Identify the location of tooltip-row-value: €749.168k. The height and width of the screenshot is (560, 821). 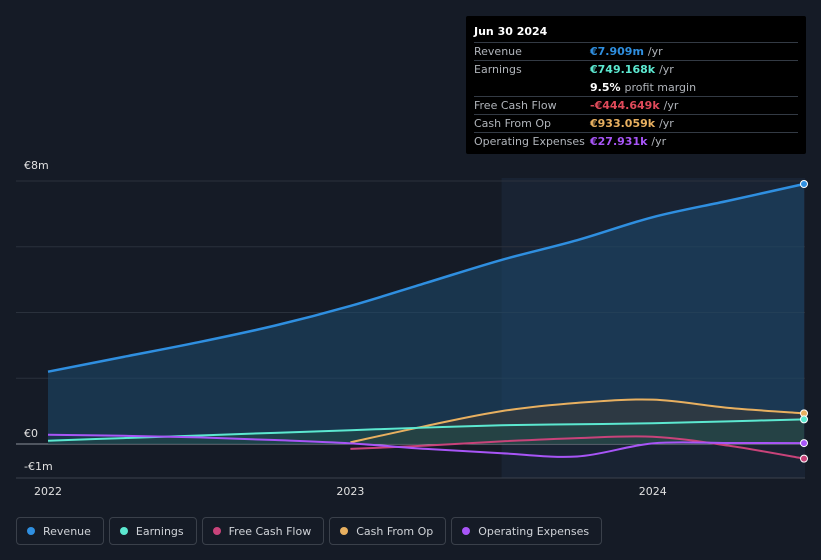
(623, 69).